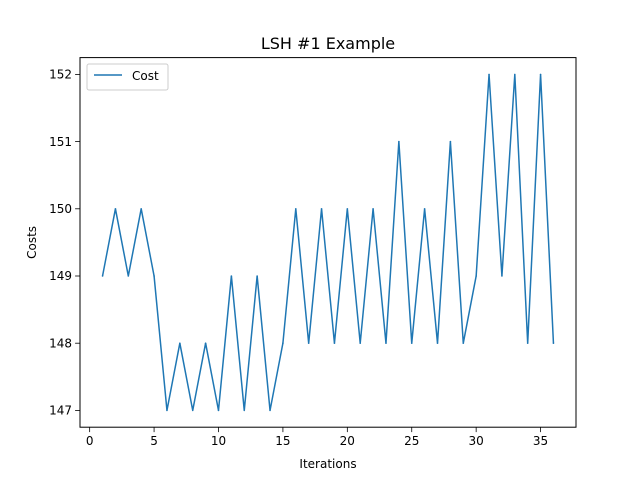 This screenshot has width=640, height=480. I want to click on y-tick-label: 147, so click(60, 411).